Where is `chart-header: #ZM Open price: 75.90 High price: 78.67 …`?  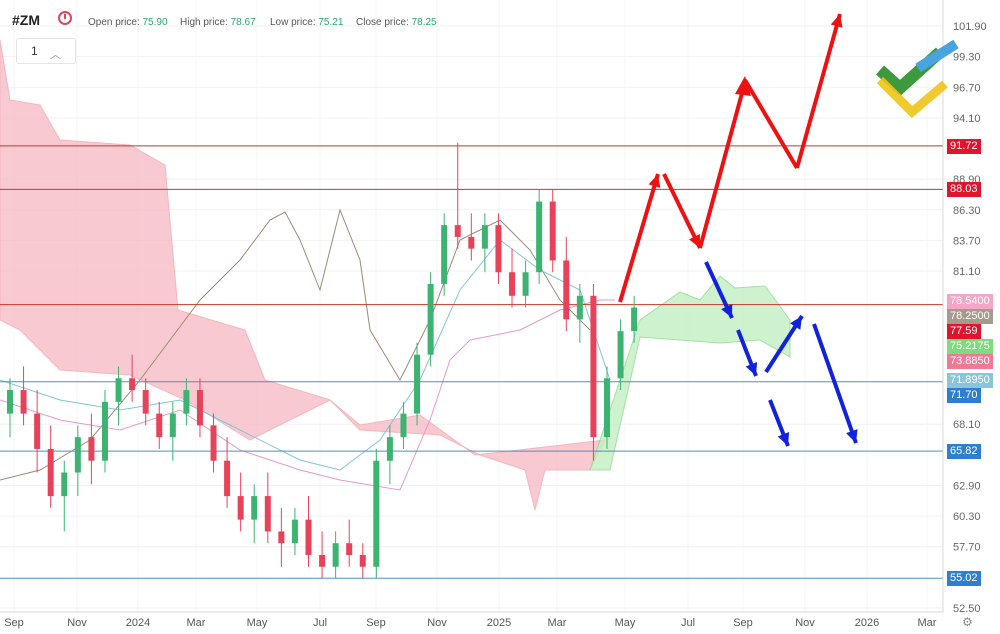
chart-header: #ZM Open price: 75.90 High price: 78.67 … is located at coordinates (470, 18).